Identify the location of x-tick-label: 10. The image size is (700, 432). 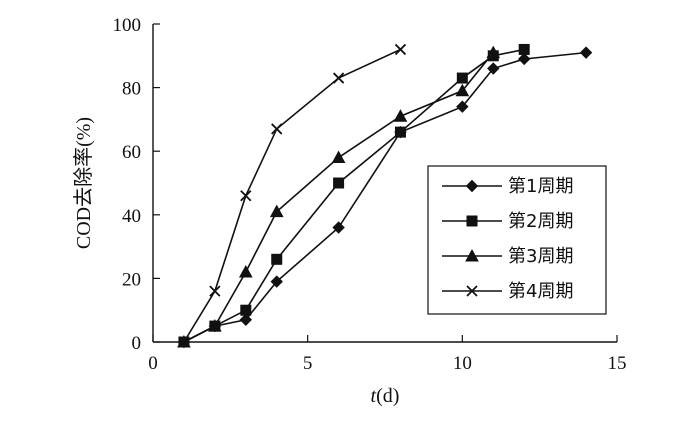
(462, 363).